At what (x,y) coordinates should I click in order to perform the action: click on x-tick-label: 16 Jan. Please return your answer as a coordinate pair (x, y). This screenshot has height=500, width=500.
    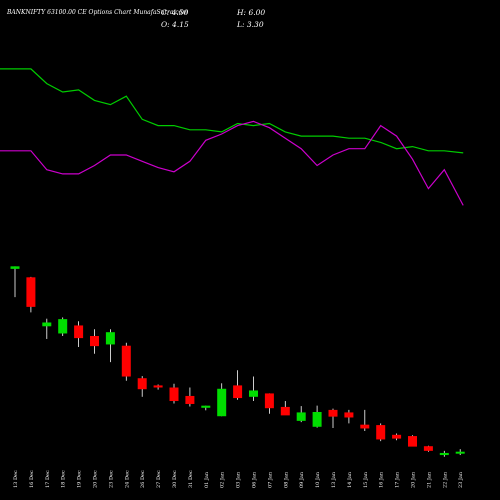
    Looking at the image, I should click on (382, 479).